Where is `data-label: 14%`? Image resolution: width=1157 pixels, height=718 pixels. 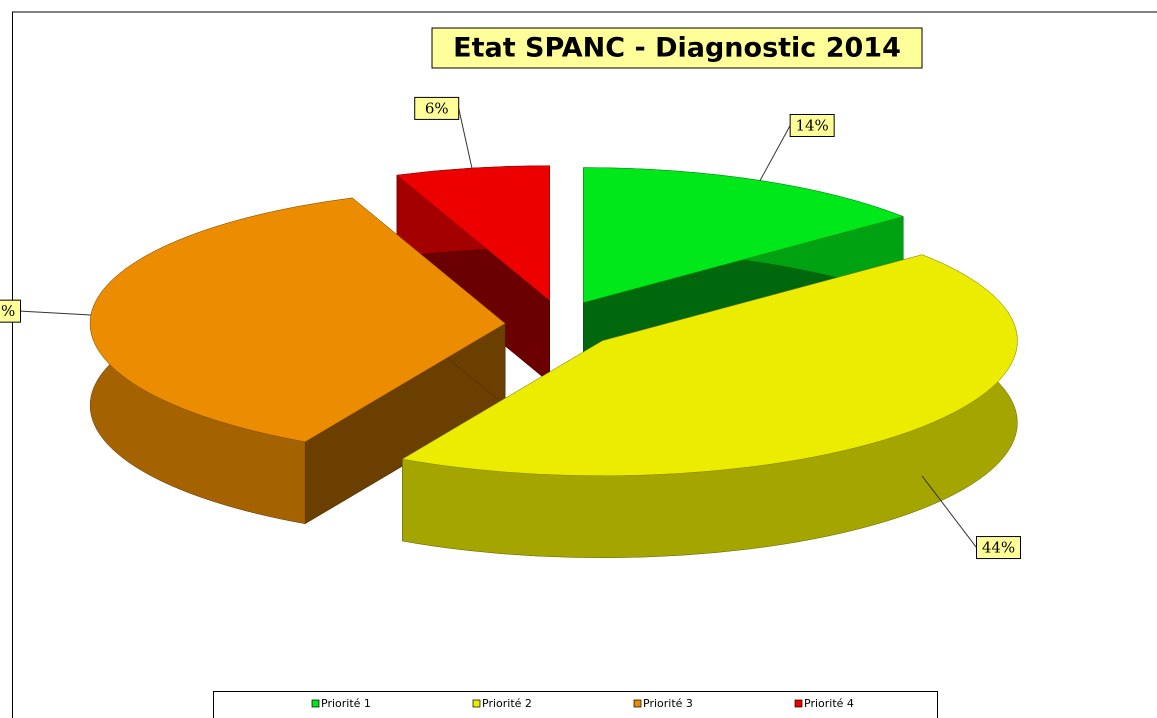
data-label: 14% is located at coordinates (811, 125).